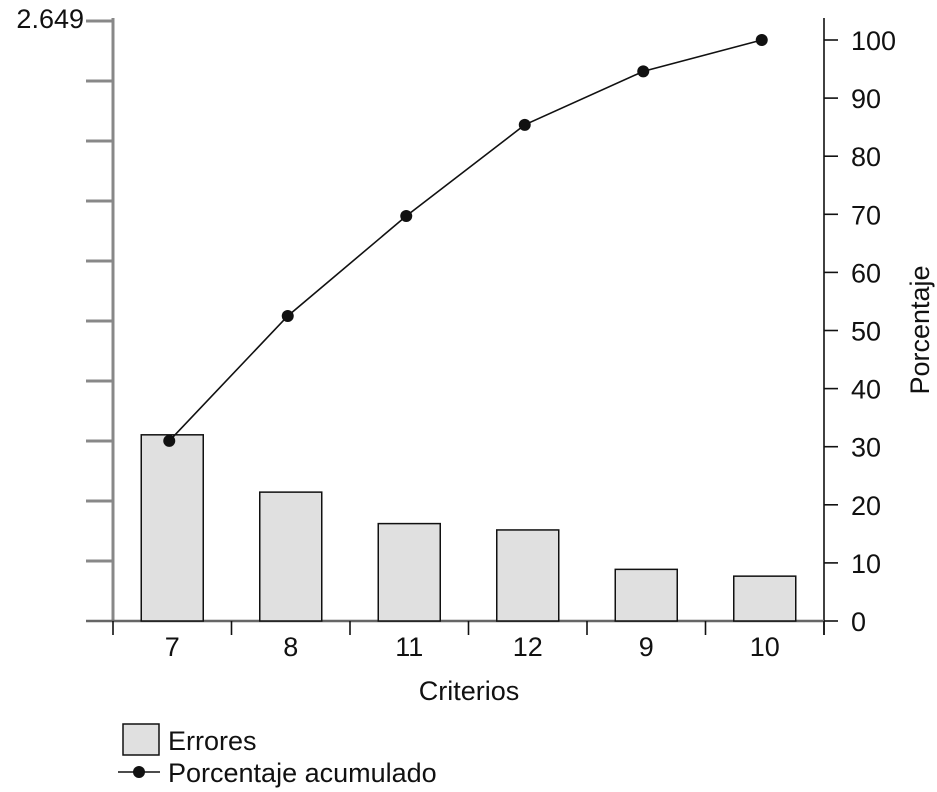  What do you see at coordinates (50, 19) in the screenshot?
I see `left-axis-max-label: 2.649` at bounding box center [50, 19].